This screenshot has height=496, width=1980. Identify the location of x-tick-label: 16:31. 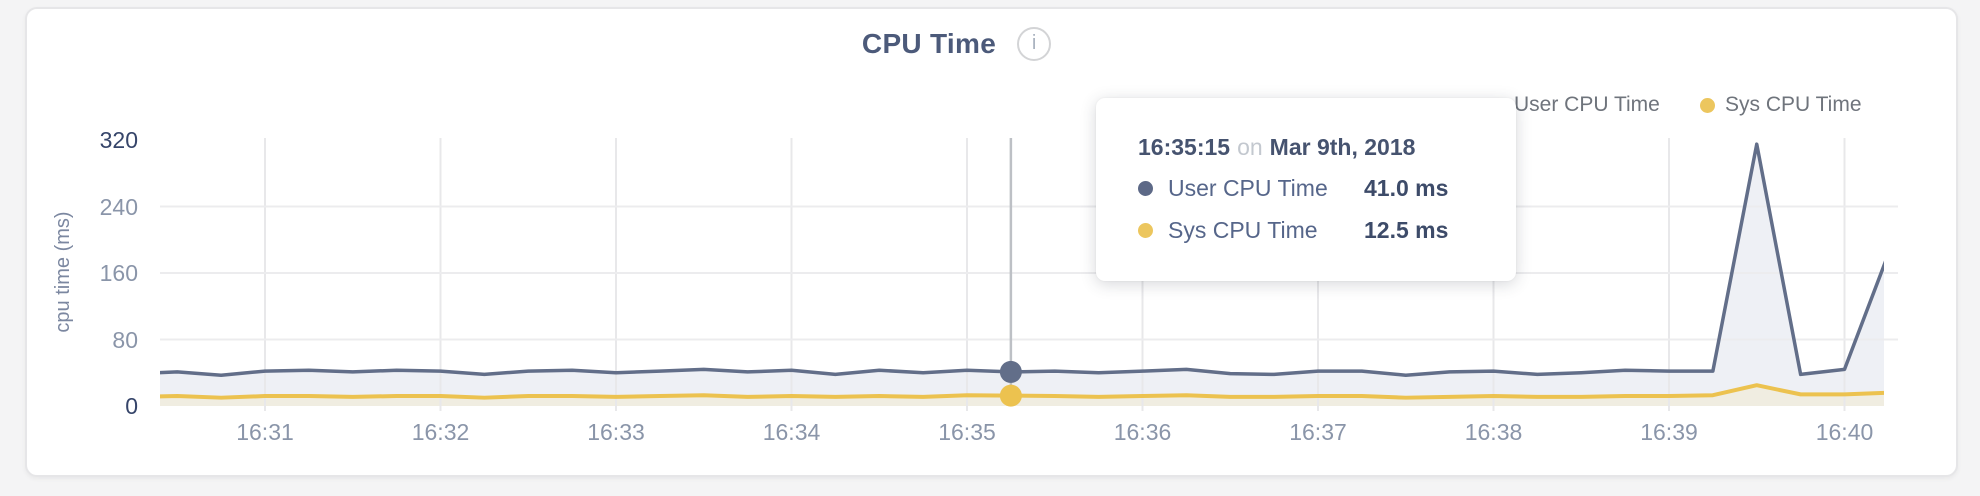
(265, 432).